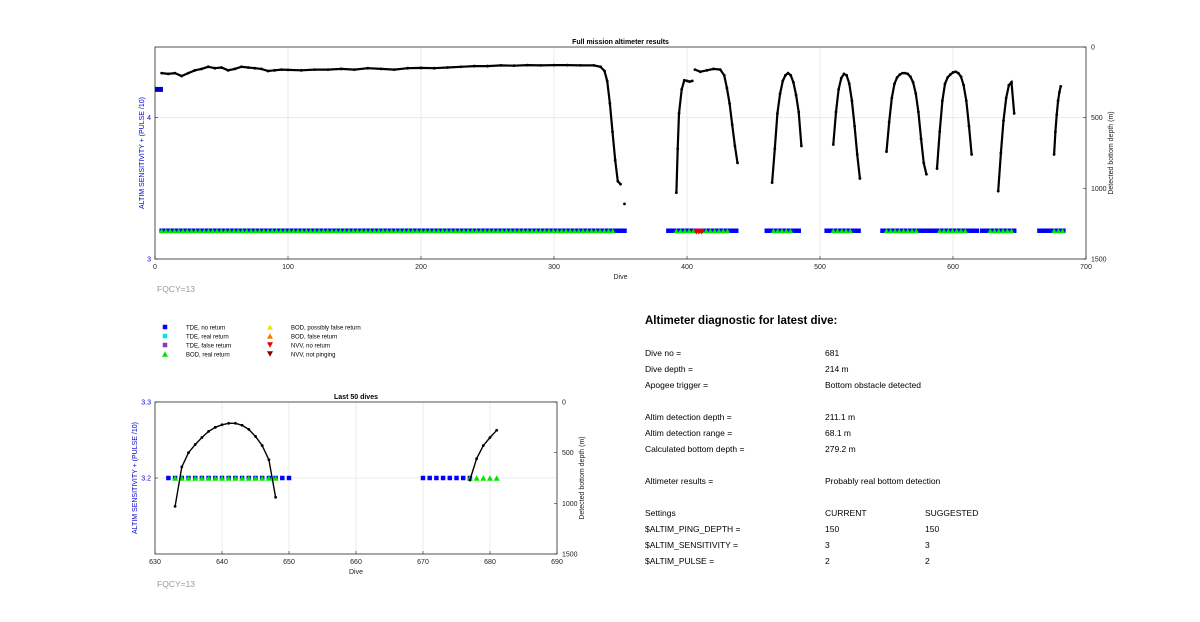 The image size is (1200, 622). What do you see at coordinates (832, 529) in the screenshot?
I see `setting-current: 150` at bounding box center [832, 529].